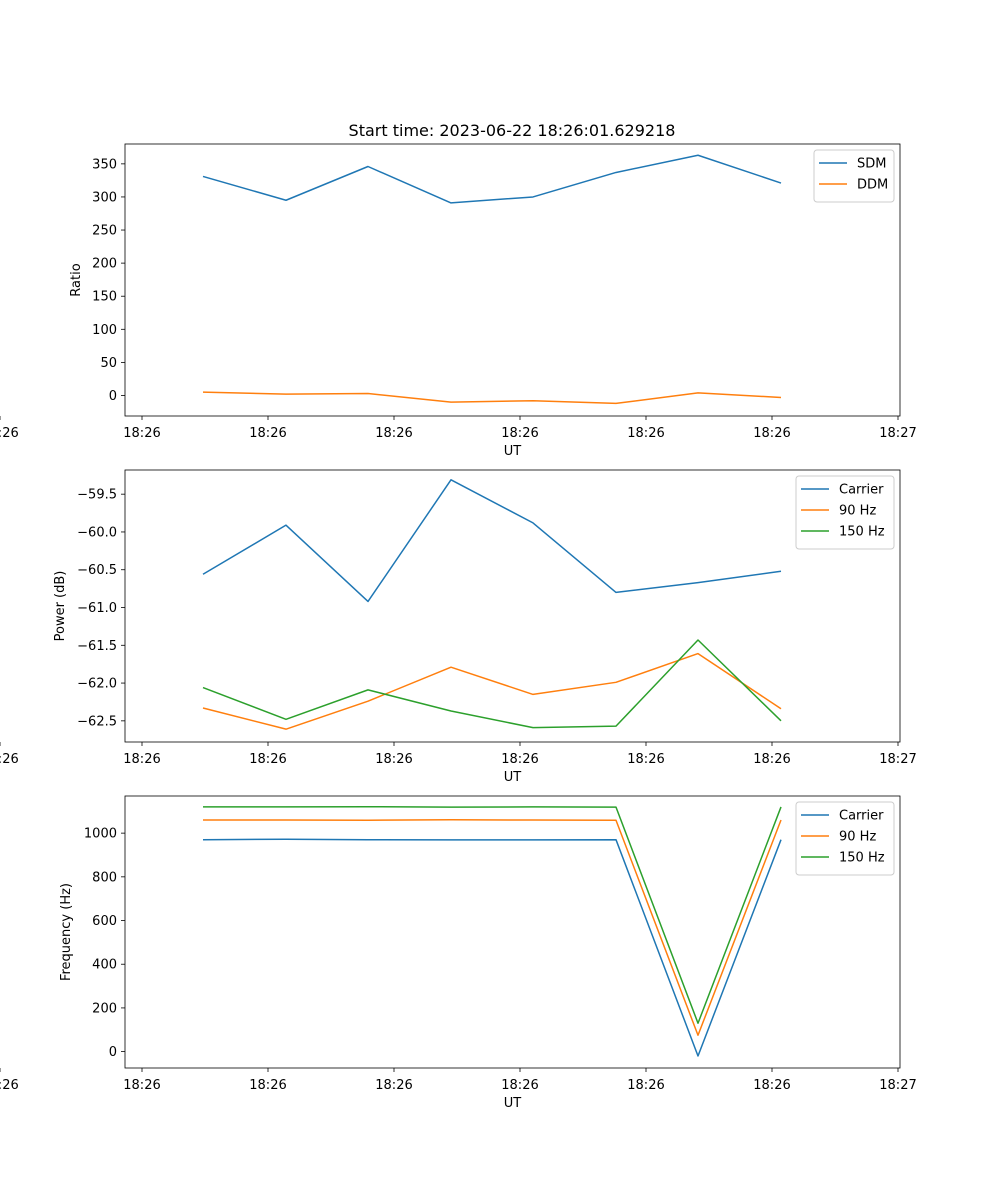 This screenshot has height=1200, width=1000. What do you see at coordinates (97, 721) in the screenshot?
I see `y-tick-label: −62.5` at bounding box center [97, 721].